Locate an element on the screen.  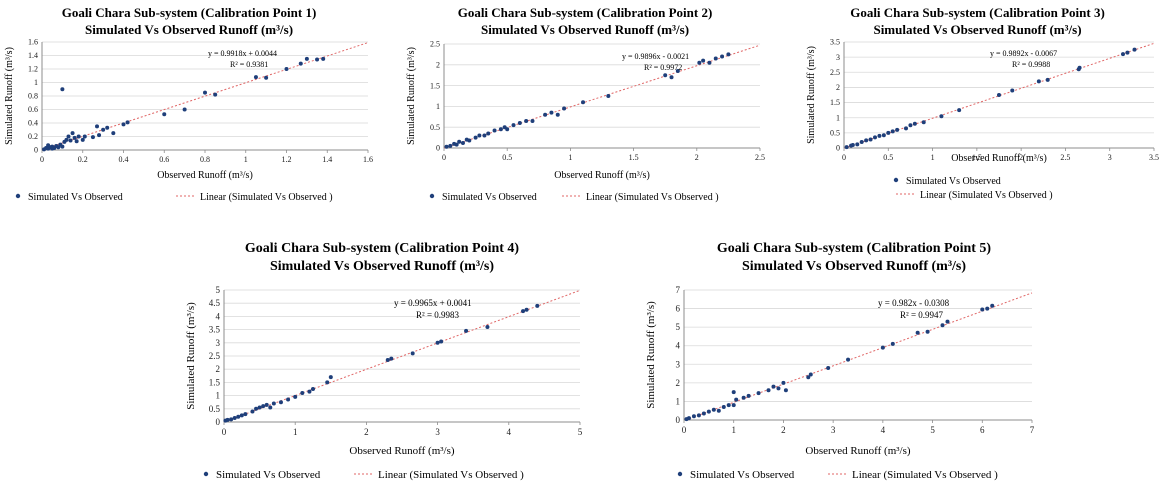
chart-subtitle: Simulated Vs Observed Runoff (m³/s) is located at coordinates (977, 29).